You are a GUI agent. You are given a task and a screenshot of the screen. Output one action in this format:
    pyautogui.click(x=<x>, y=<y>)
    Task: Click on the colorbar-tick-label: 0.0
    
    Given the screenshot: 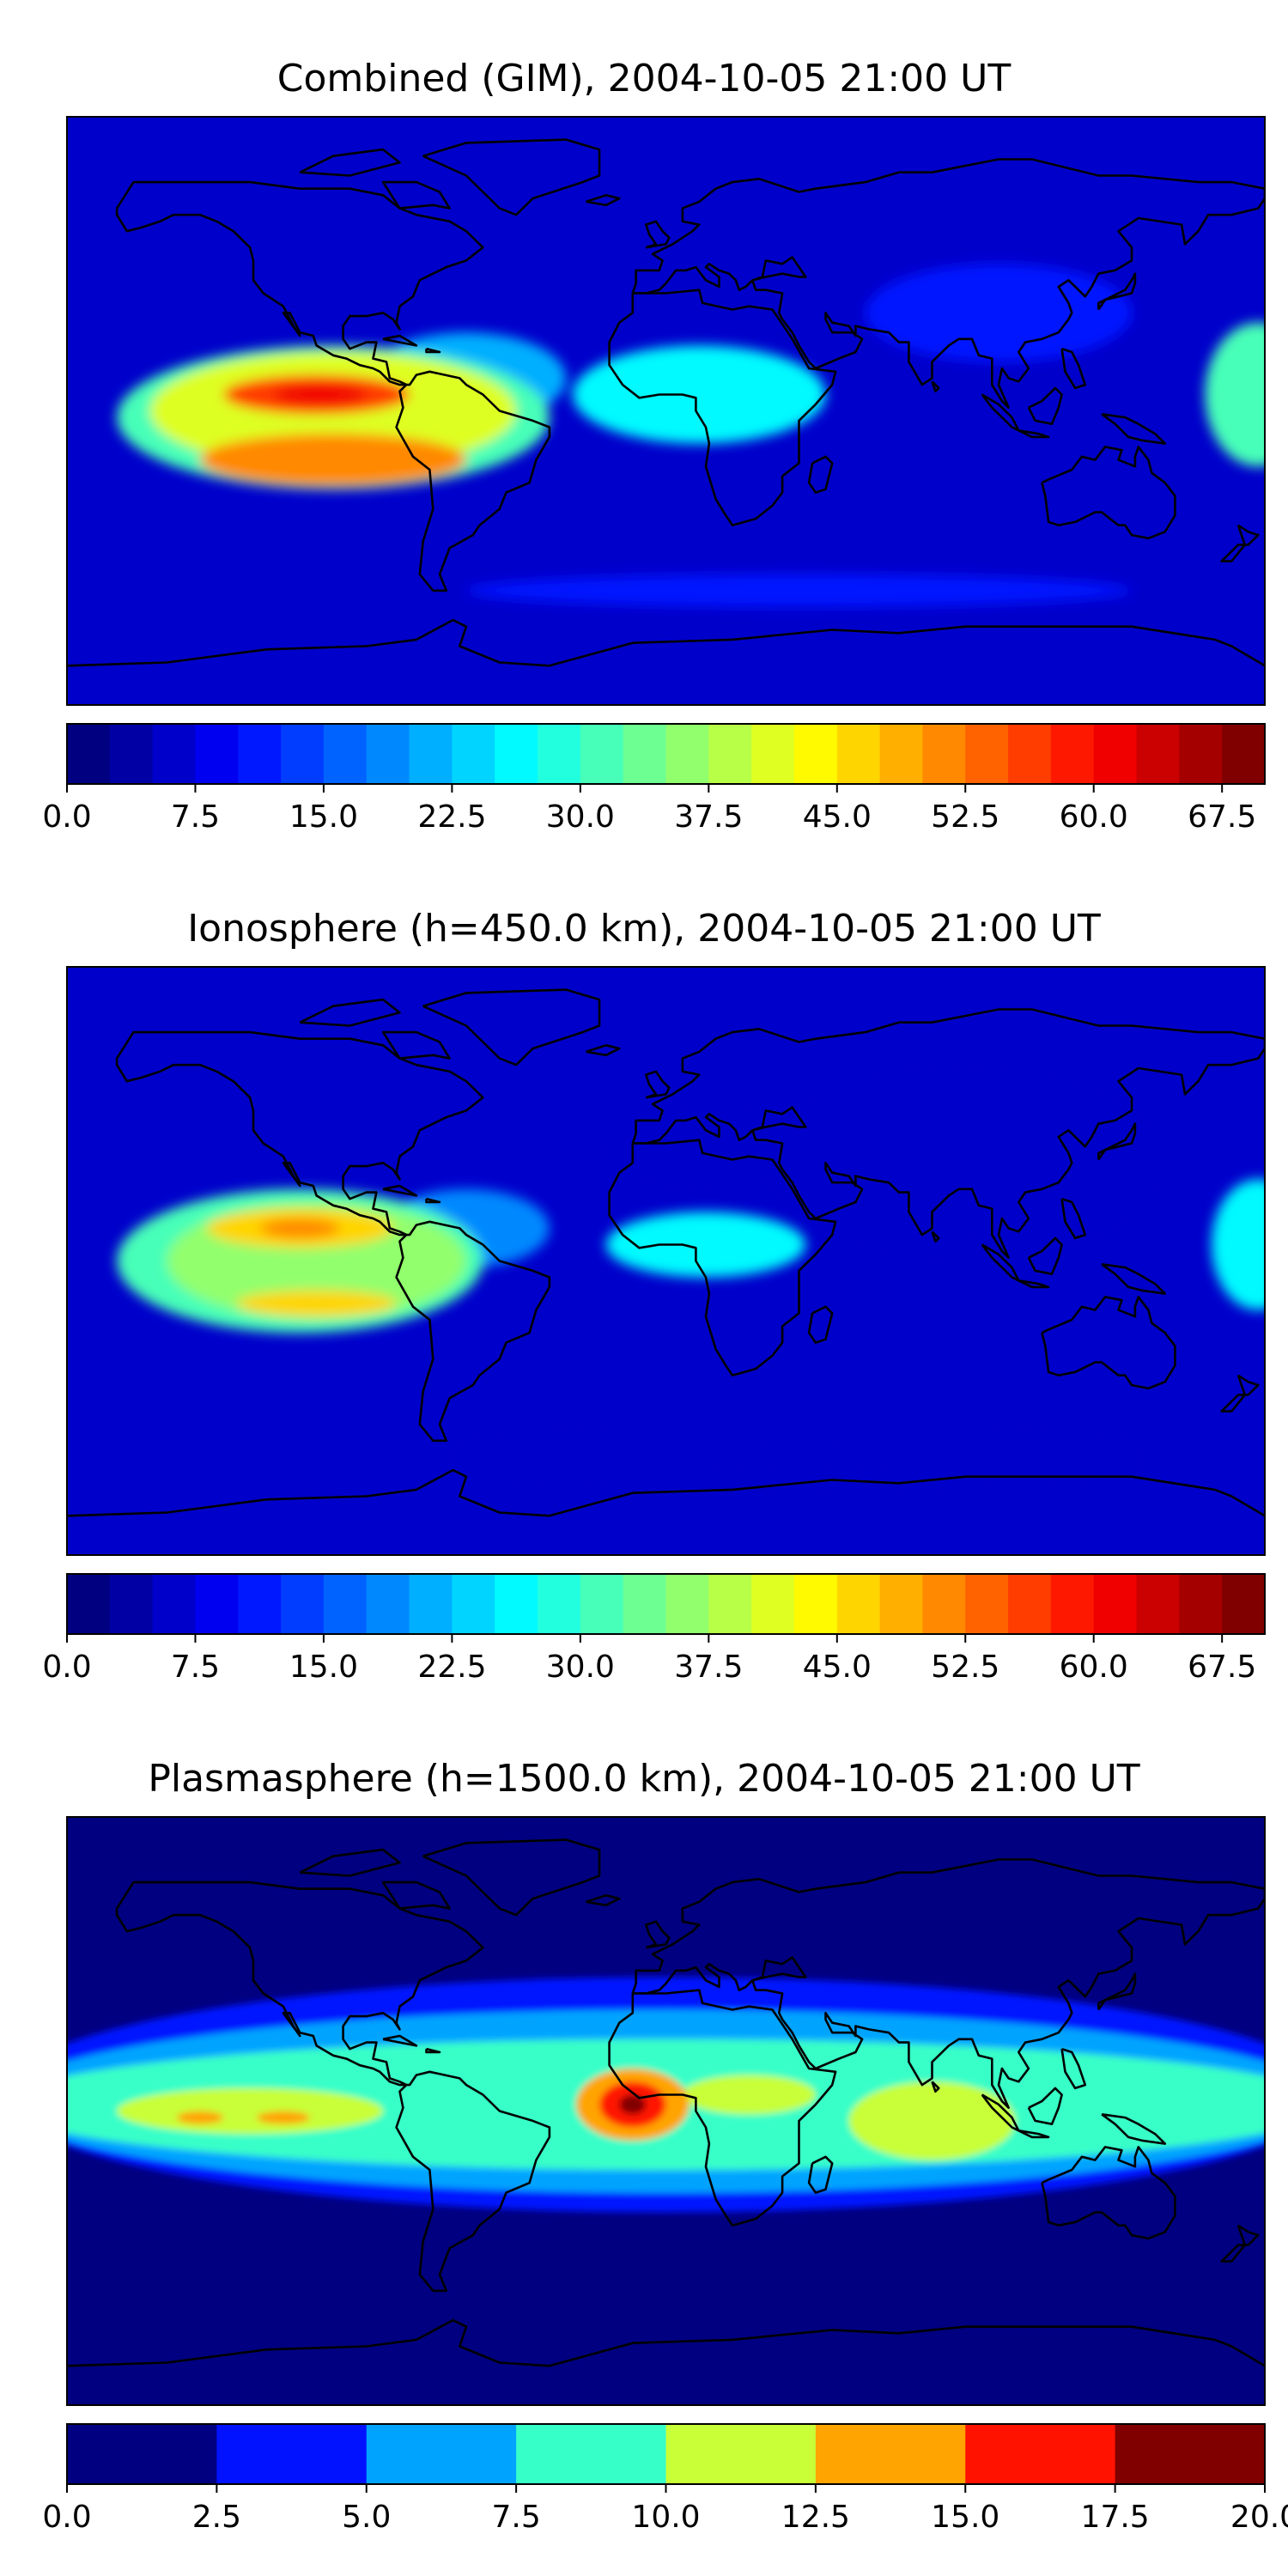 What is the action you would take?
    pyautogui.click(x=66, y=1667)
    